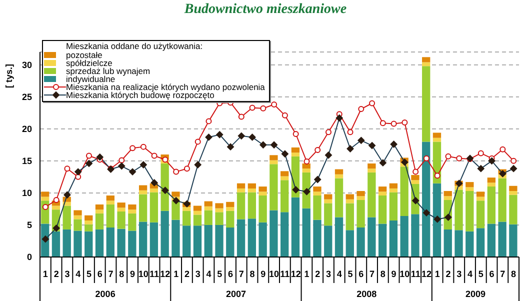 The height and width of the screenshot is (301, 531). I want to click on y-tick-label: 10, so click(27, 193).